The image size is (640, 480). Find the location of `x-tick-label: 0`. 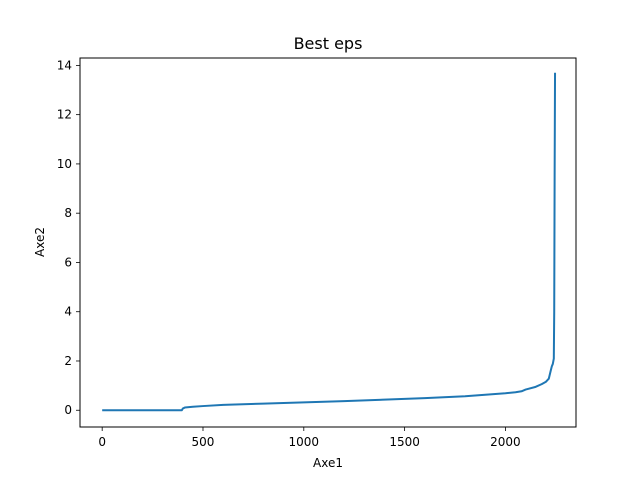

x-tick-label: 0 is located at coordinates (102, 442).